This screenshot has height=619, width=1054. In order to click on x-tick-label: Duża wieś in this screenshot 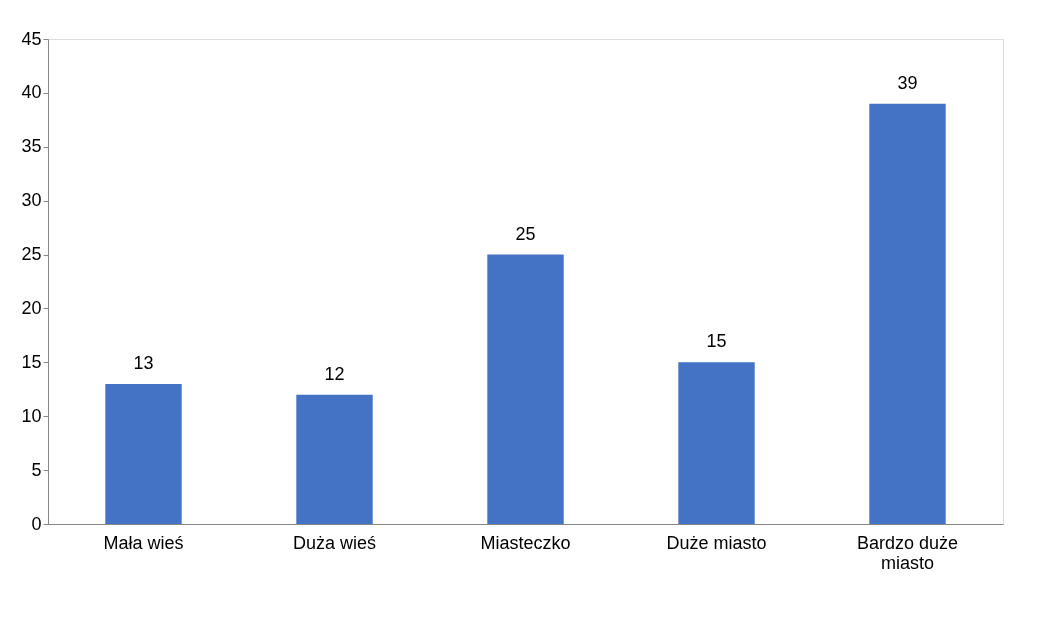, I will do `click(334, 542)`.